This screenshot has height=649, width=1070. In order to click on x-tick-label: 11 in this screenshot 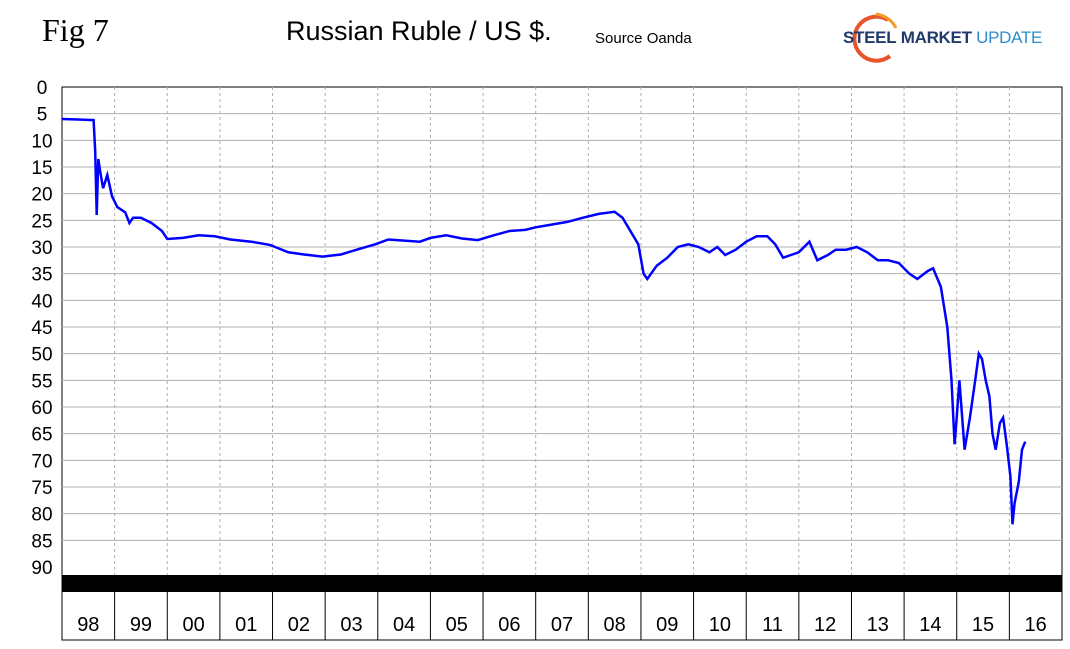, I will do `click(772, 625)`.